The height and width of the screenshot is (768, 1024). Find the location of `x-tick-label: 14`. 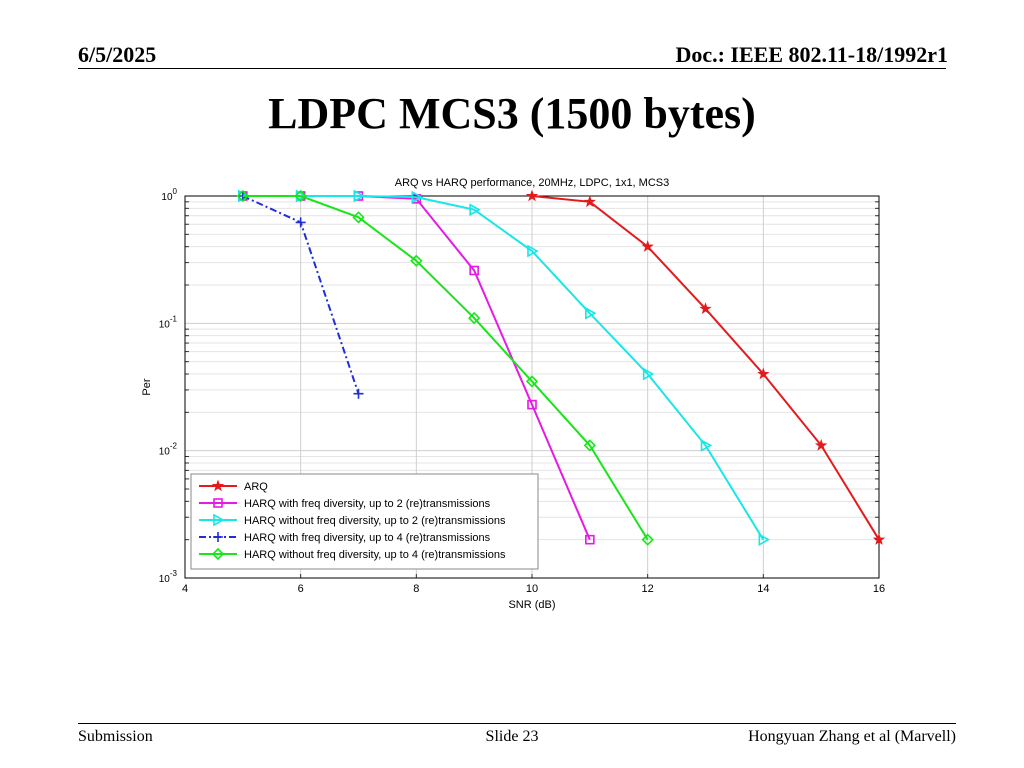

x-tick-label: 14 is located at coordinates (763, 589).